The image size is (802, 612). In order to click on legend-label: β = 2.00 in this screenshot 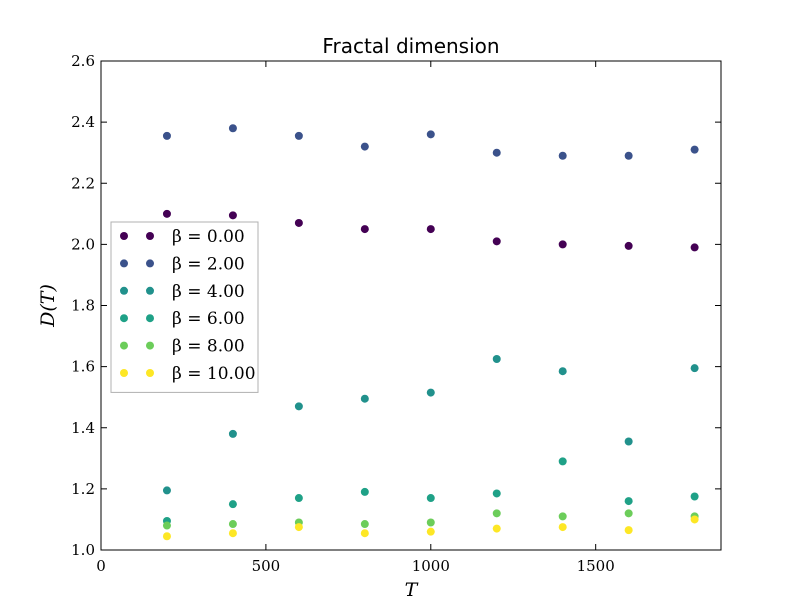, I will do `click(208, 264)`.